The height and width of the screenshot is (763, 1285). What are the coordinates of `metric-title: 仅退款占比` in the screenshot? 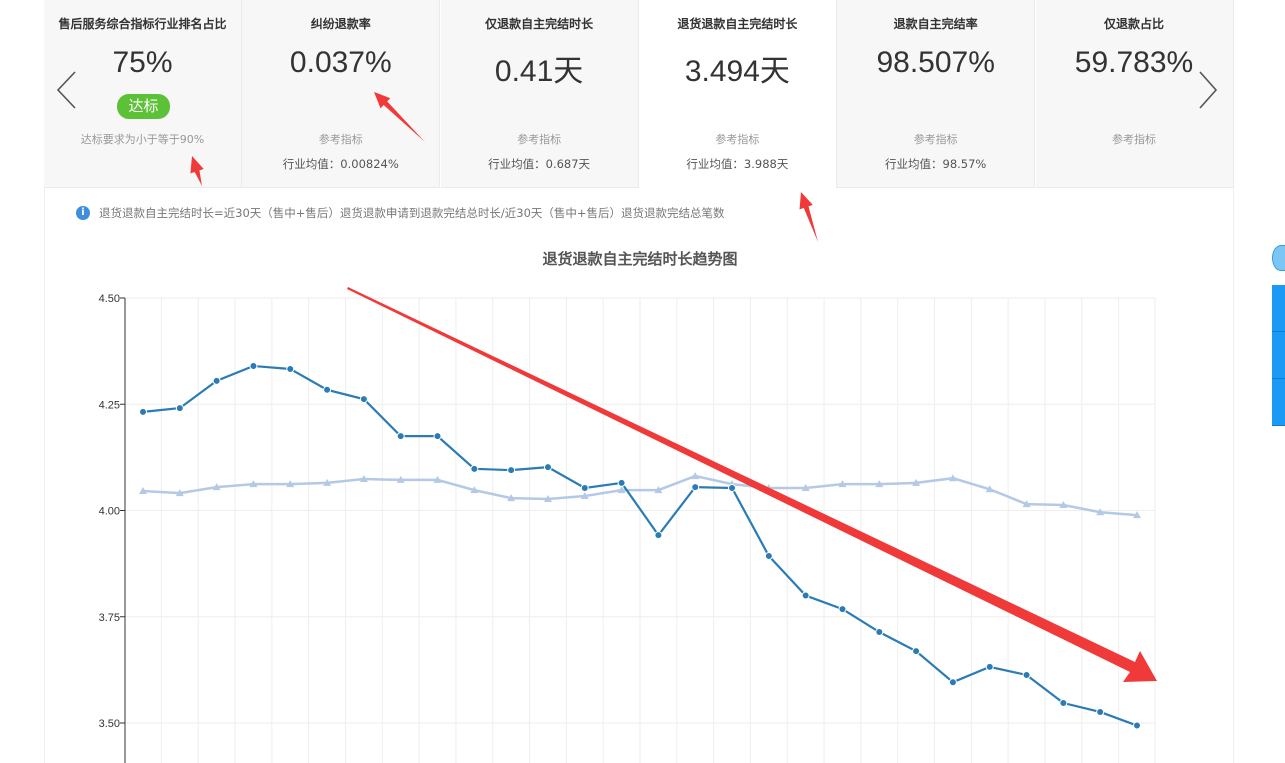 It's located at (1133, 24).